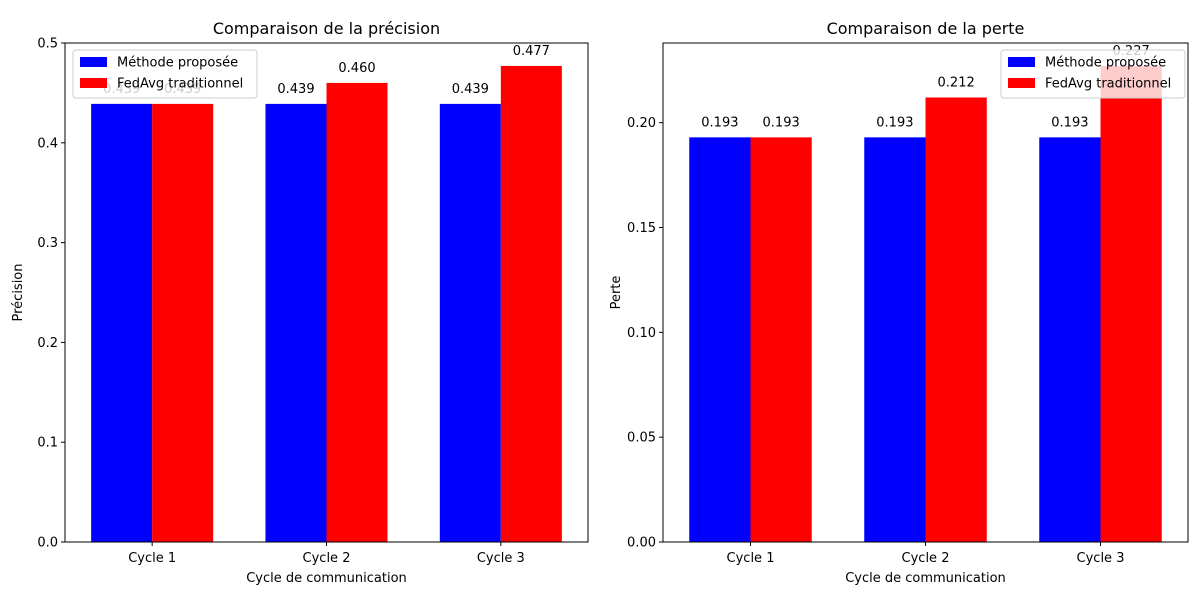 The height and width of the screenshot is (600, 1200). I want to click on y-tick-label: 0.10, so click(641, 333).